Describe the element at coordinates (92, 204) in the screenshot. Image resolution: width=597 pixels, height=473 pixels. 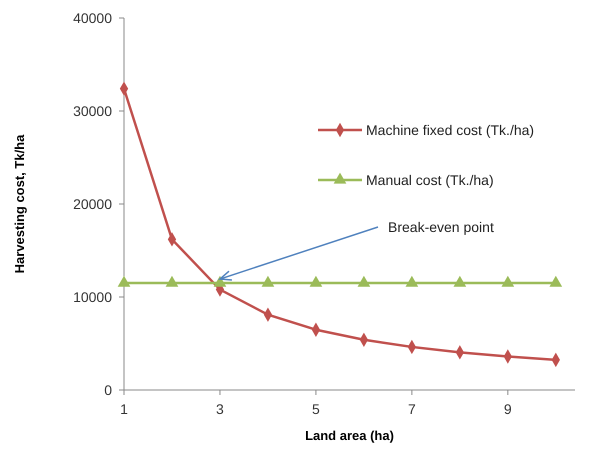
I see `y-tick-label: 20000` at that location.